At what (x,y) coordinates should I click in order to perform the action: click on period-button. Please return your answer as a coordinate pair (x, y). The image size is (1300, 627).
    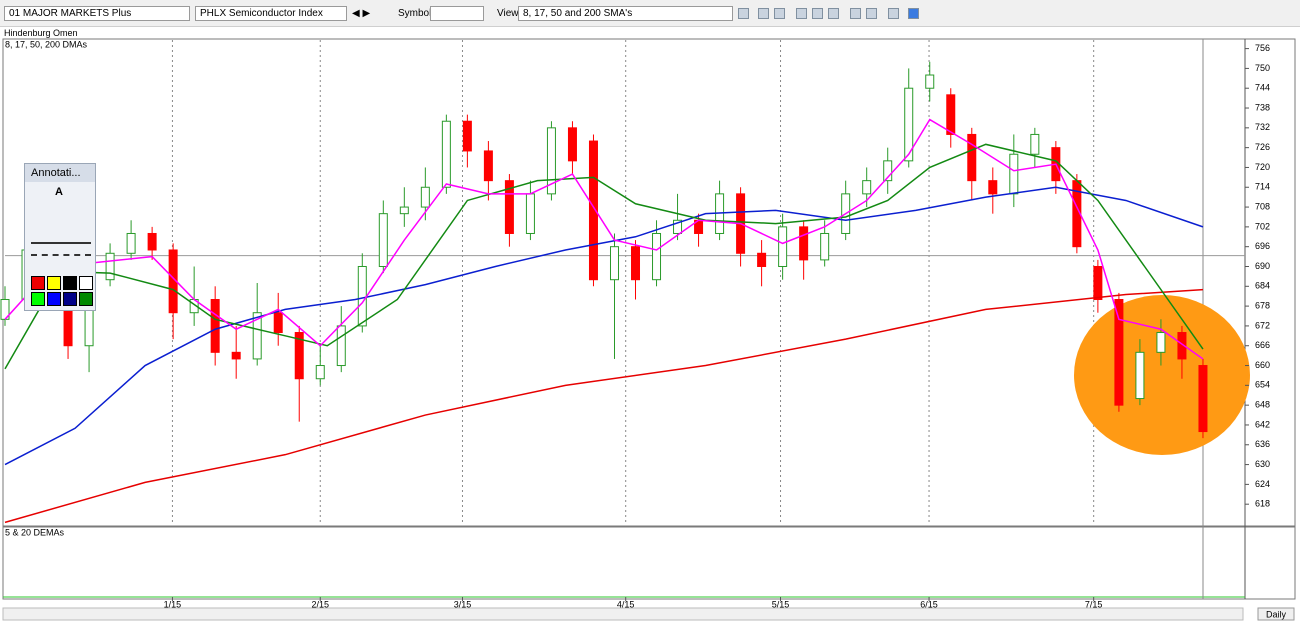
    Looking at the image, I should click on (1276, 614).